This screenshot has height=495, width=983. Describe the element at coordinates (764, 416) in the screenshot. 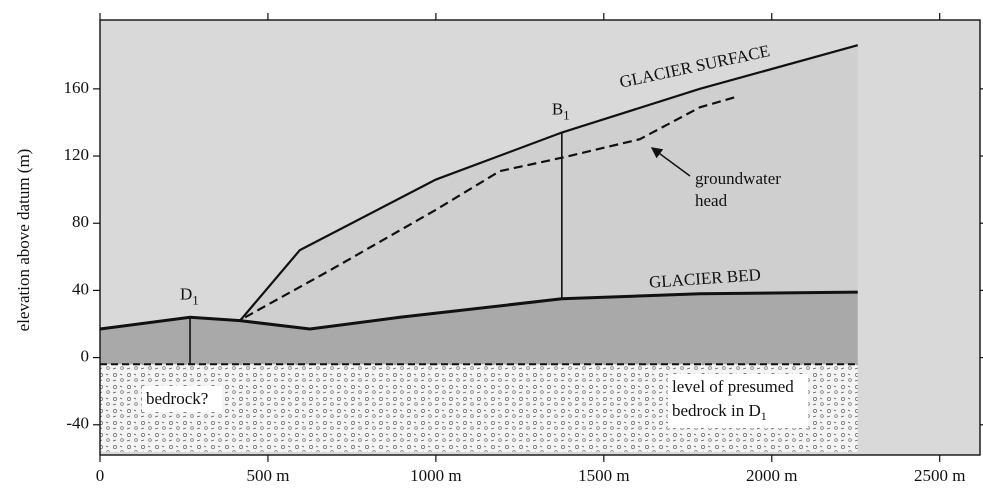

I see `level-label-sub: 1` at that location.